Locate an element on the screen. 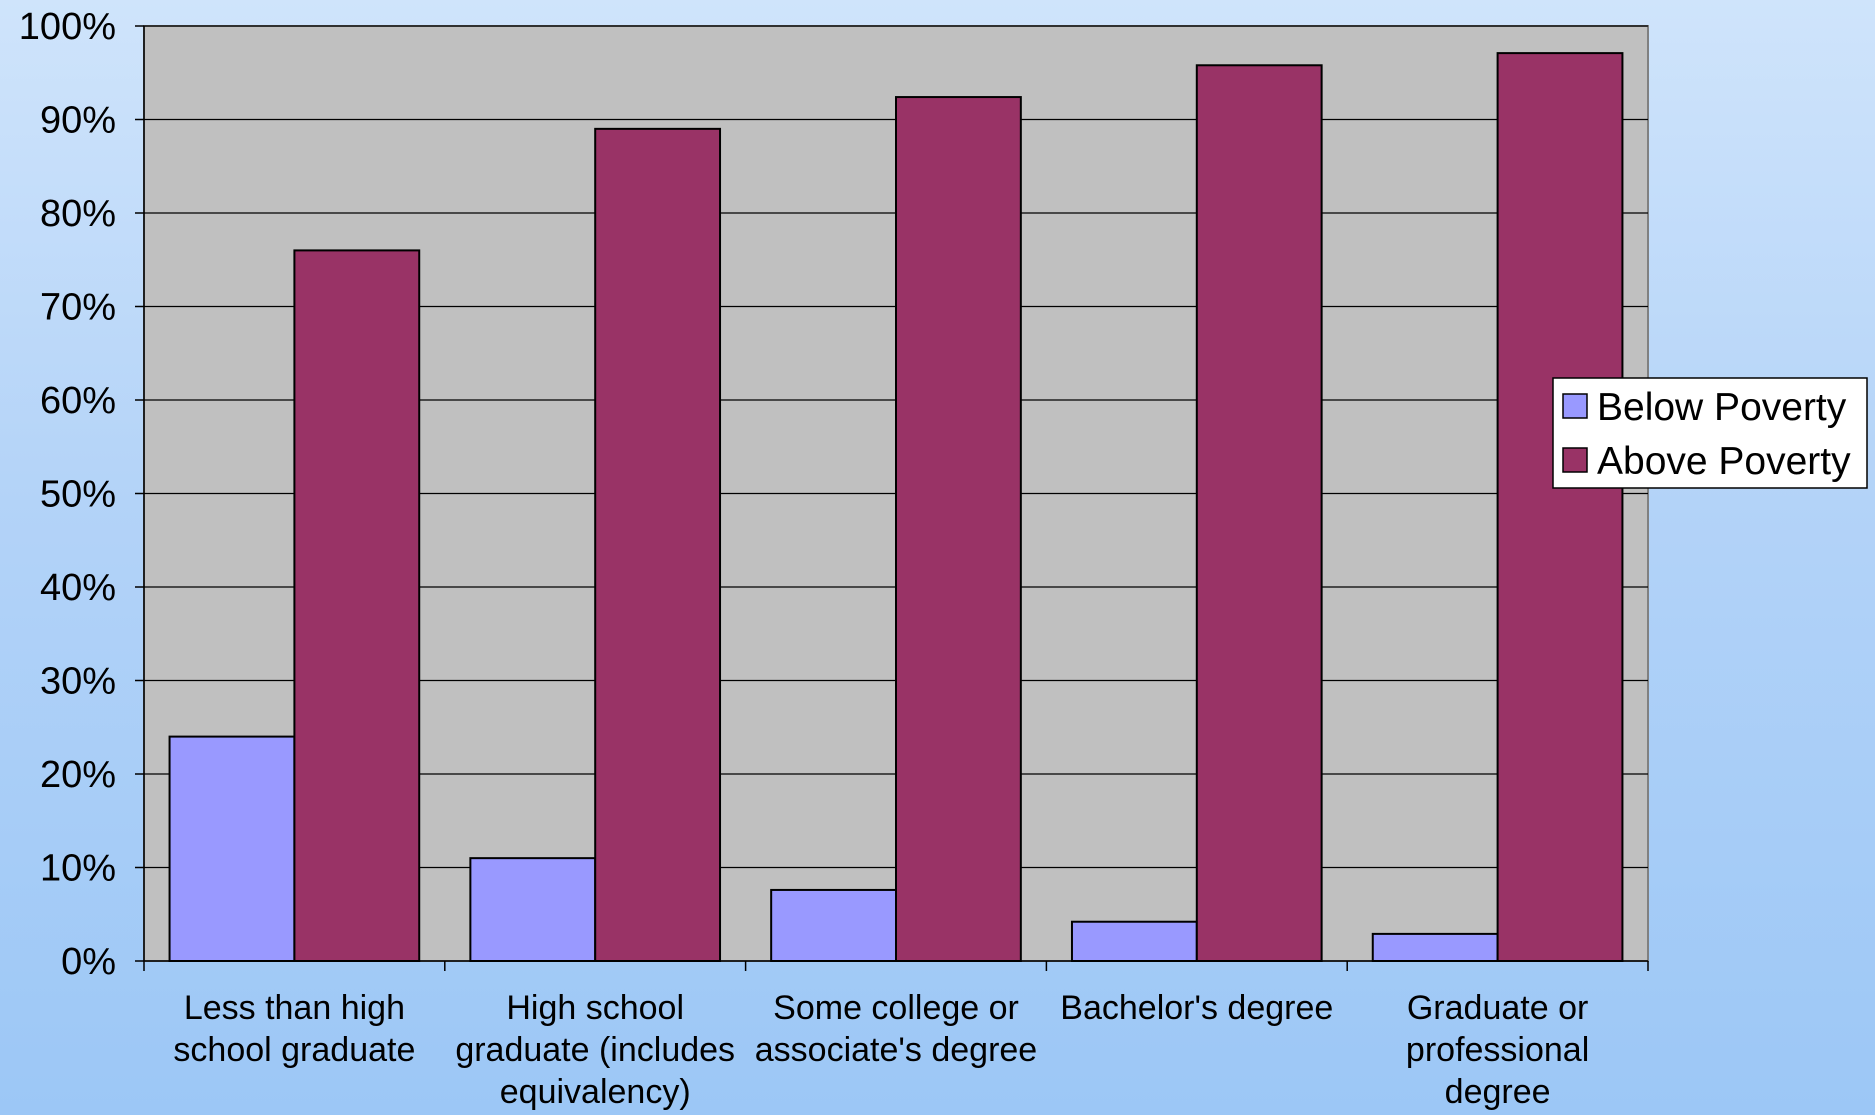 The image size is (1875, 1115). y-tick-label: 70% is located at coordinates (78, 308).